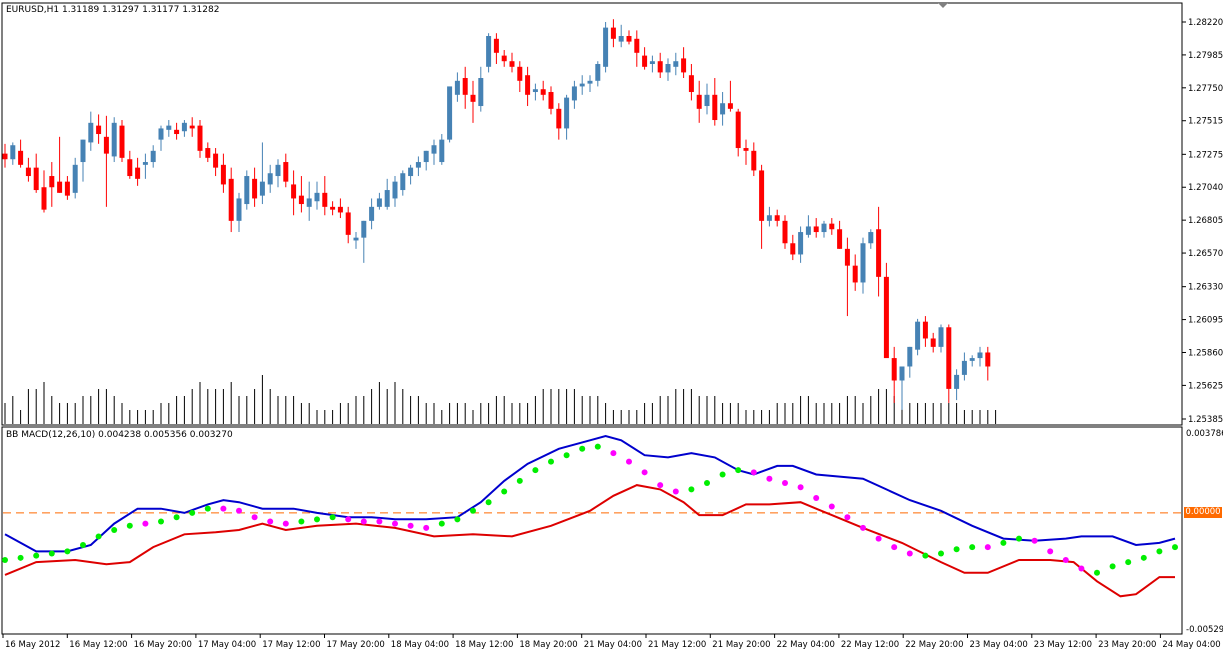  What do you see at coordinates (500, 399) in the screenshot?
I see `volume-bars` at bounding box center [500, 399].